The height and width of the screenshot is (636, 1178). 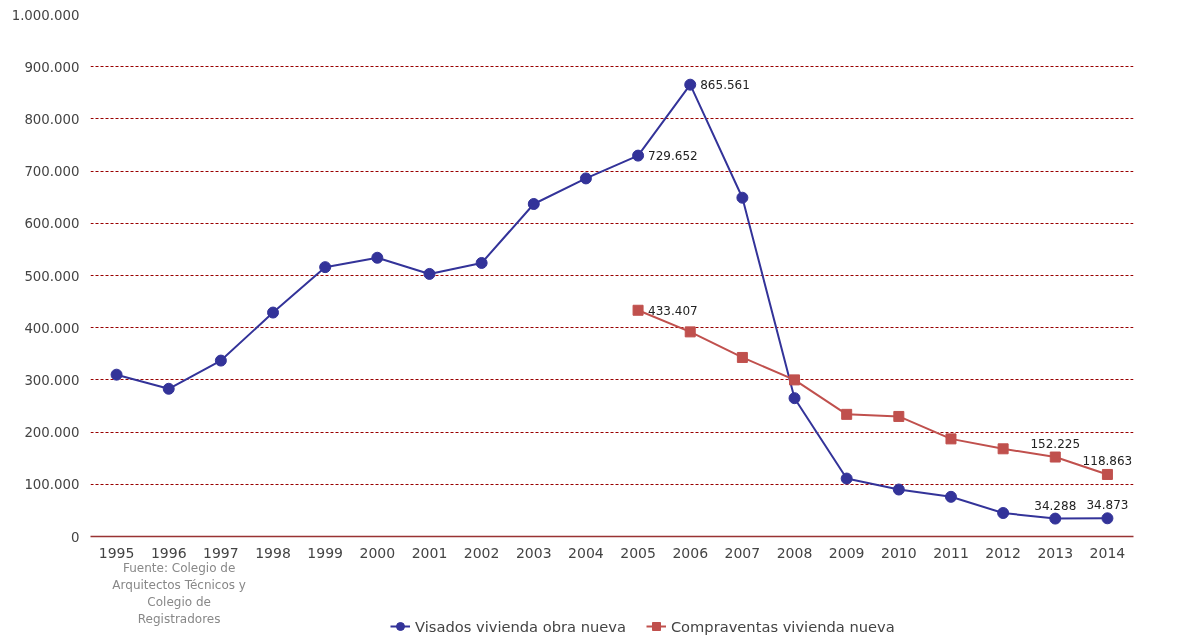 I want to click on x-tick-label: 2011, so click(x=951, y=552).